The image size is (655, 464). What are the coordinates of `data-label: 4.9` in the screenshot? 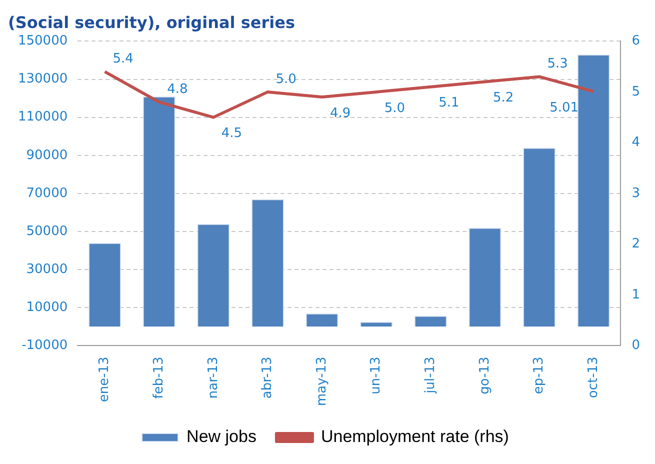 It's located at (340, 113).